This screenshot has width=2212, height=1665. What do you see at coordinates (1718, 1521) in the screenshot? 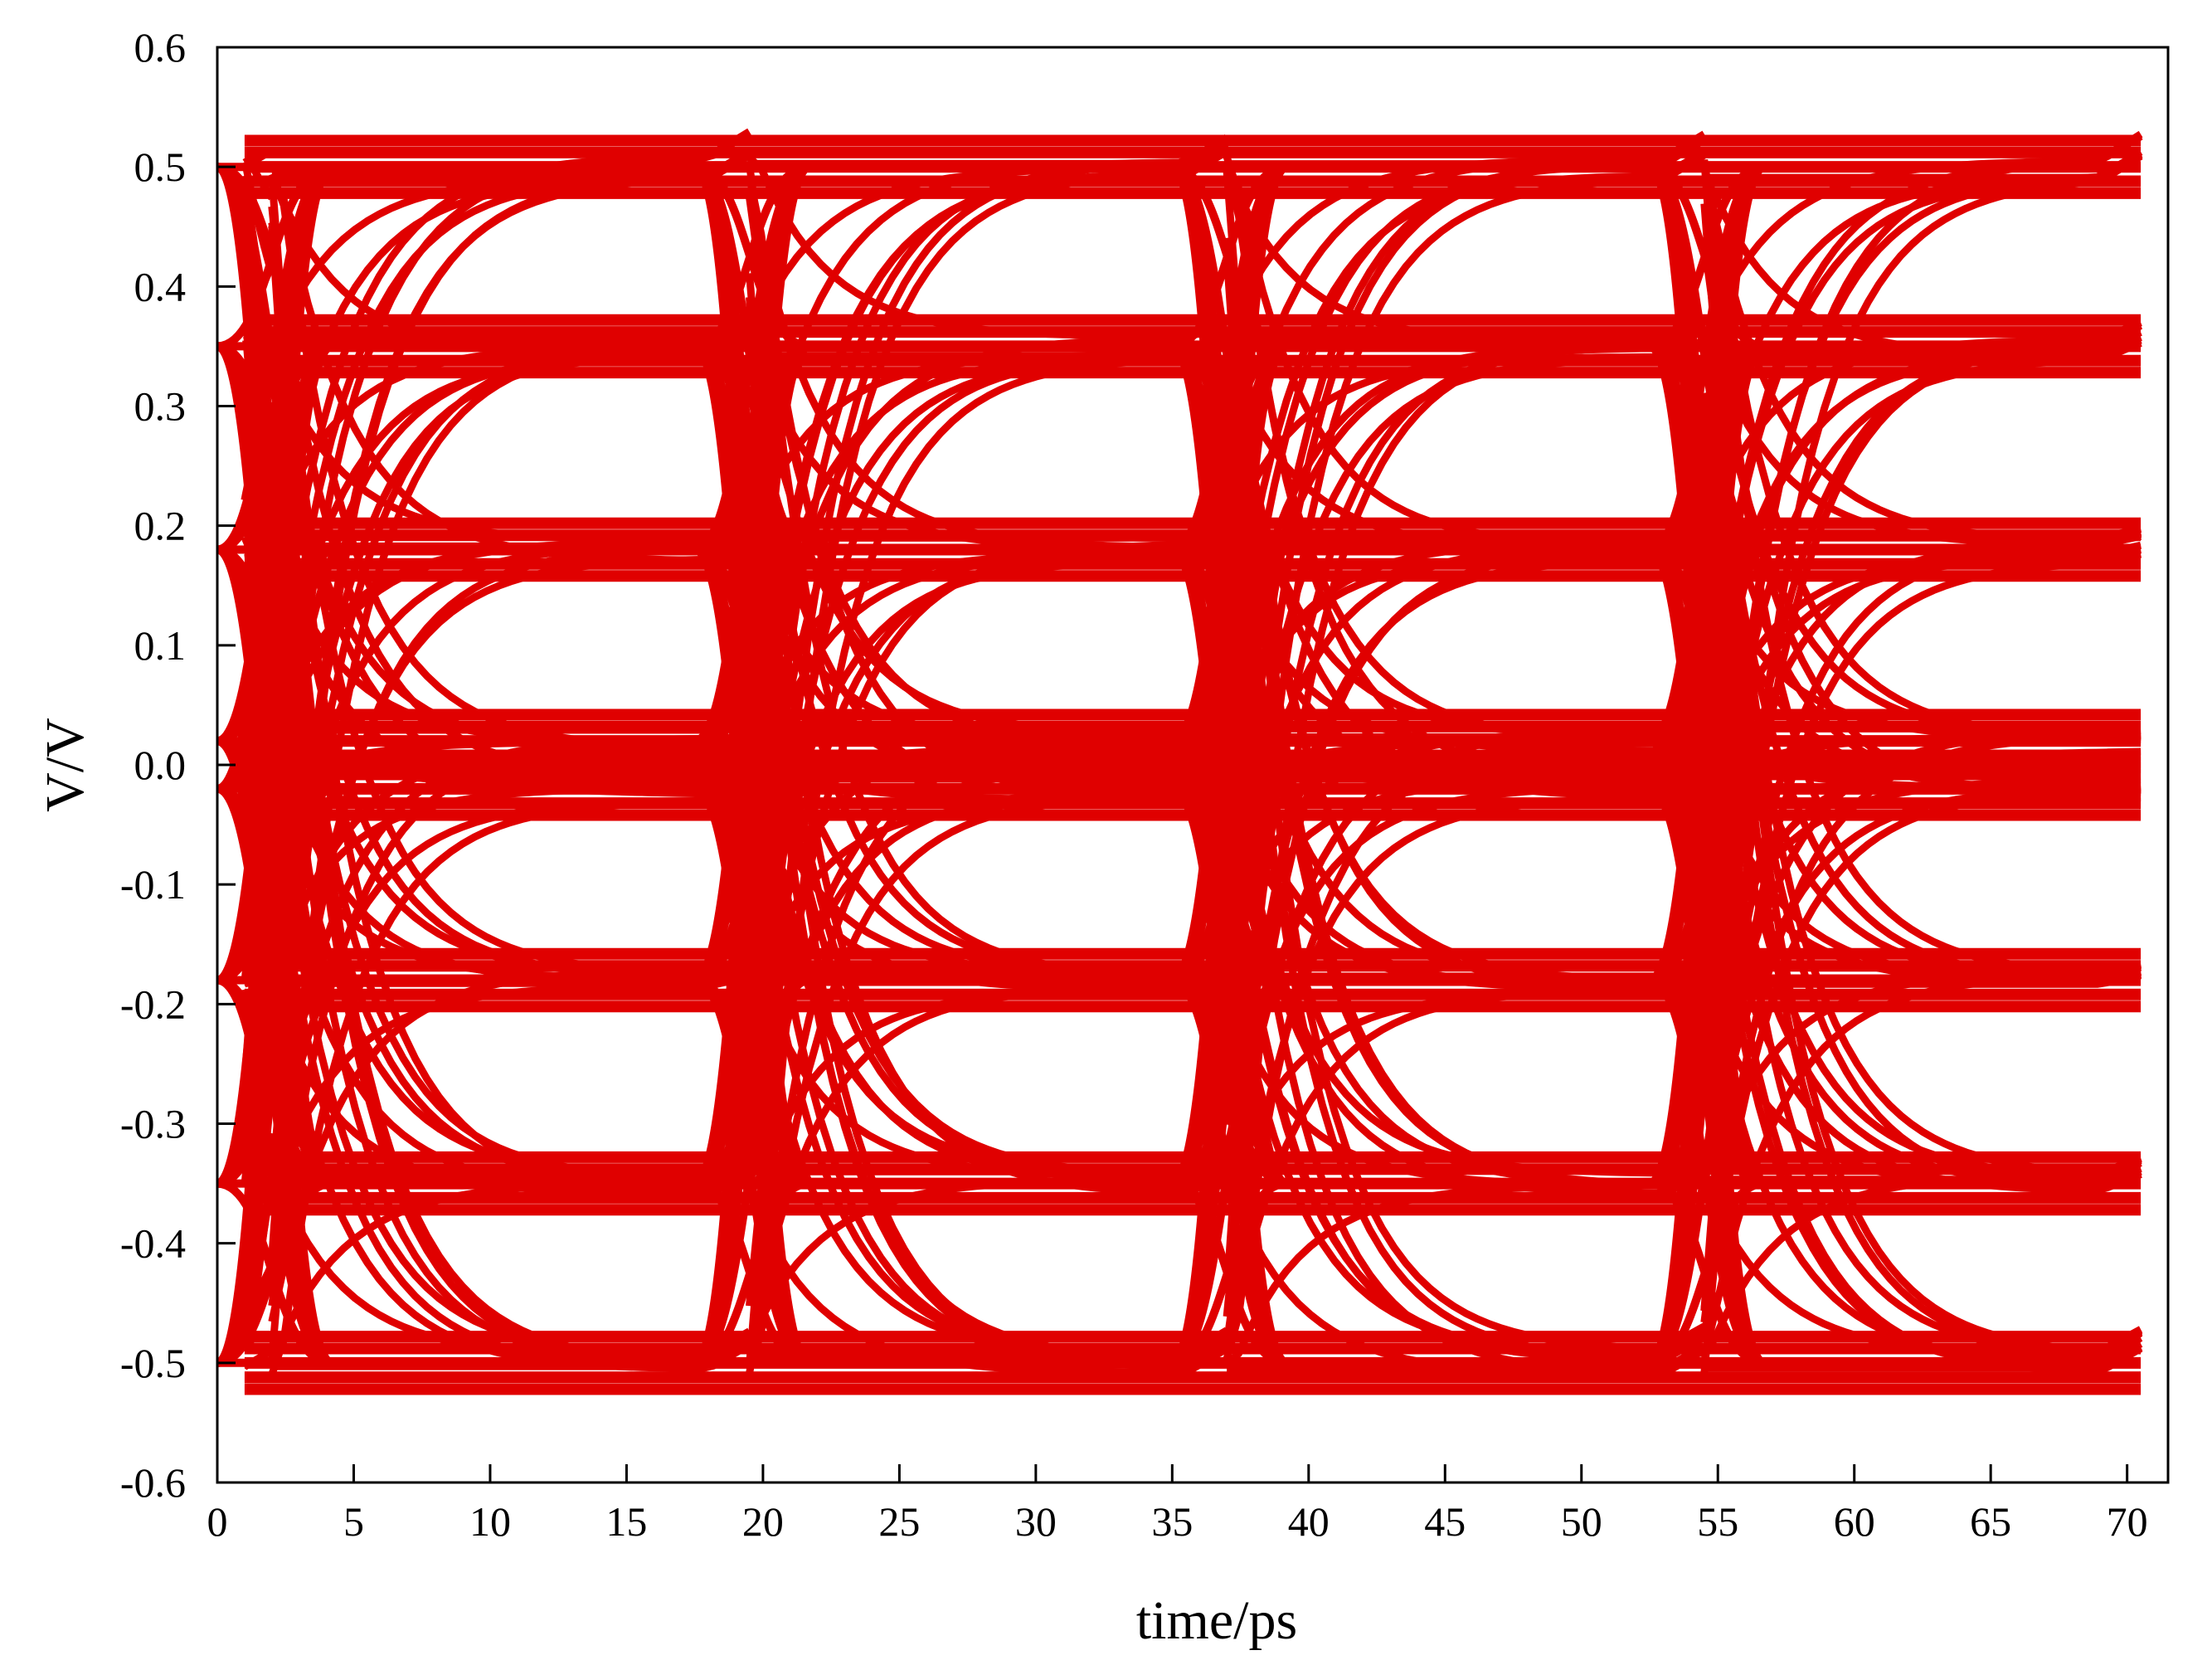
I see `x-tick-label: 55` at bounding box center [1718, 1521].